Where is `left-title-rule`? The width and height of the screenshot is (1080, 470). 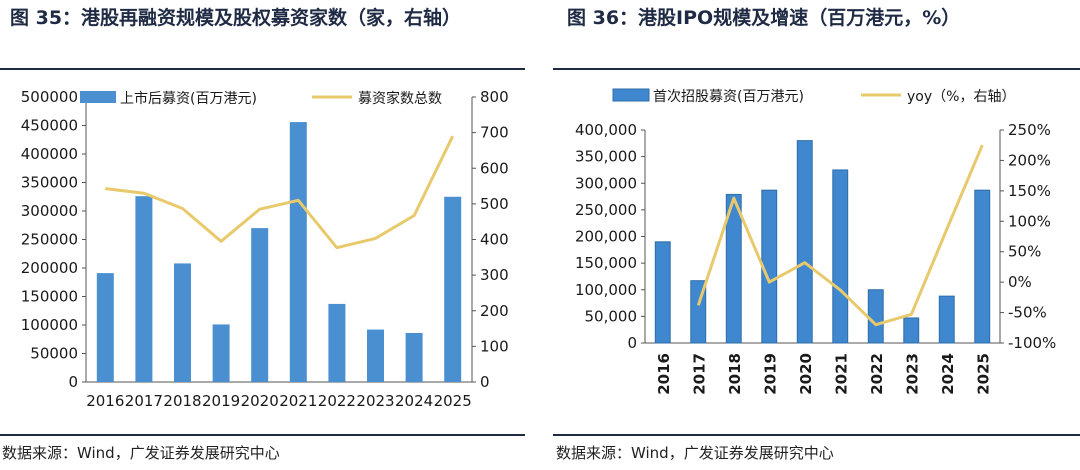
left-title-rule is located at coordinates (262, 69).